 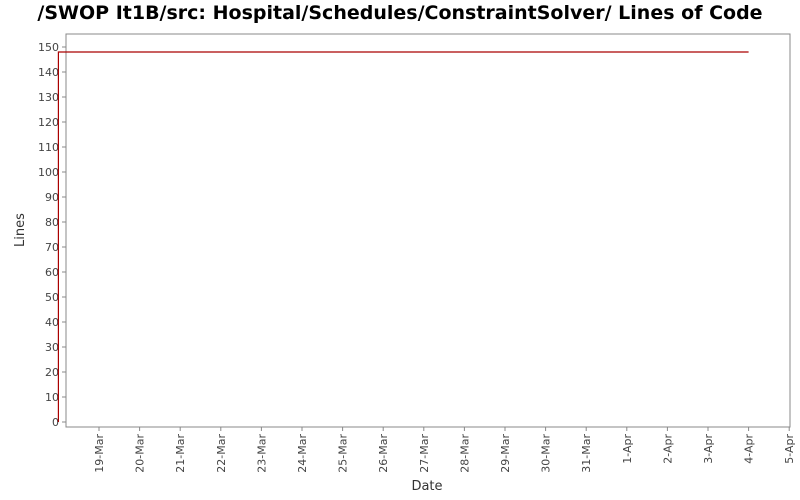 I want to click on y-tick-label: 10, so click(x=52, y=397).